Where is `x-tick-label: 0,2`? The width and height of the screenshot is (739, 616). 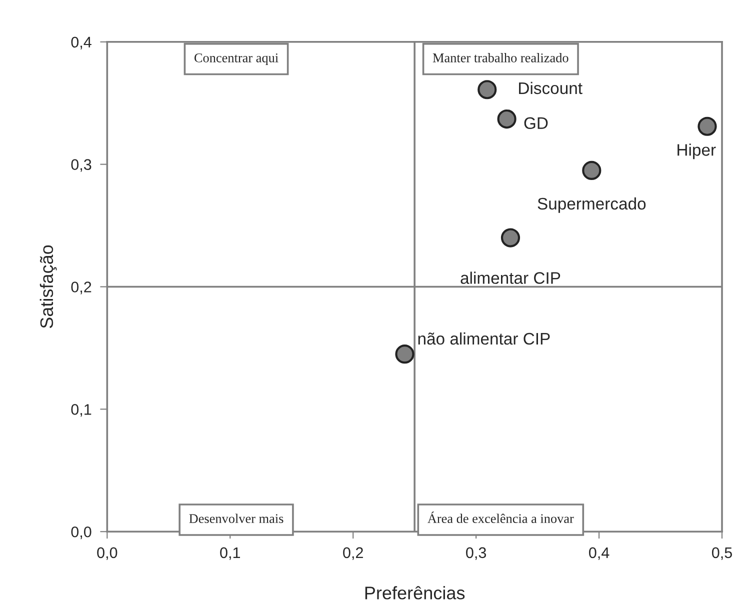 x-tick-label: 0,2 is located at coordinates (353, 553).